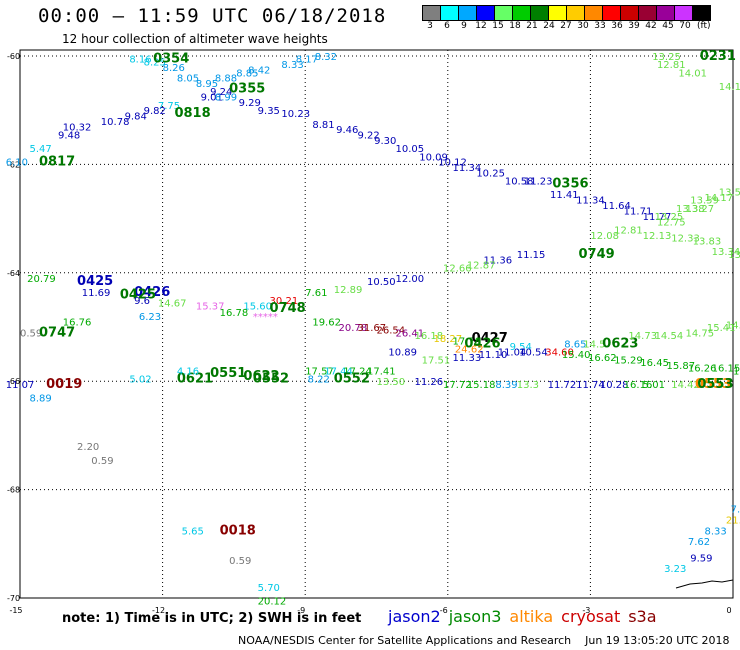 Image resolution: width=740 pixels, height=650 pixels. Describe the element at coordinates (13, 381) in the screenshot. I see `lat-tick-label: -66` at that location.